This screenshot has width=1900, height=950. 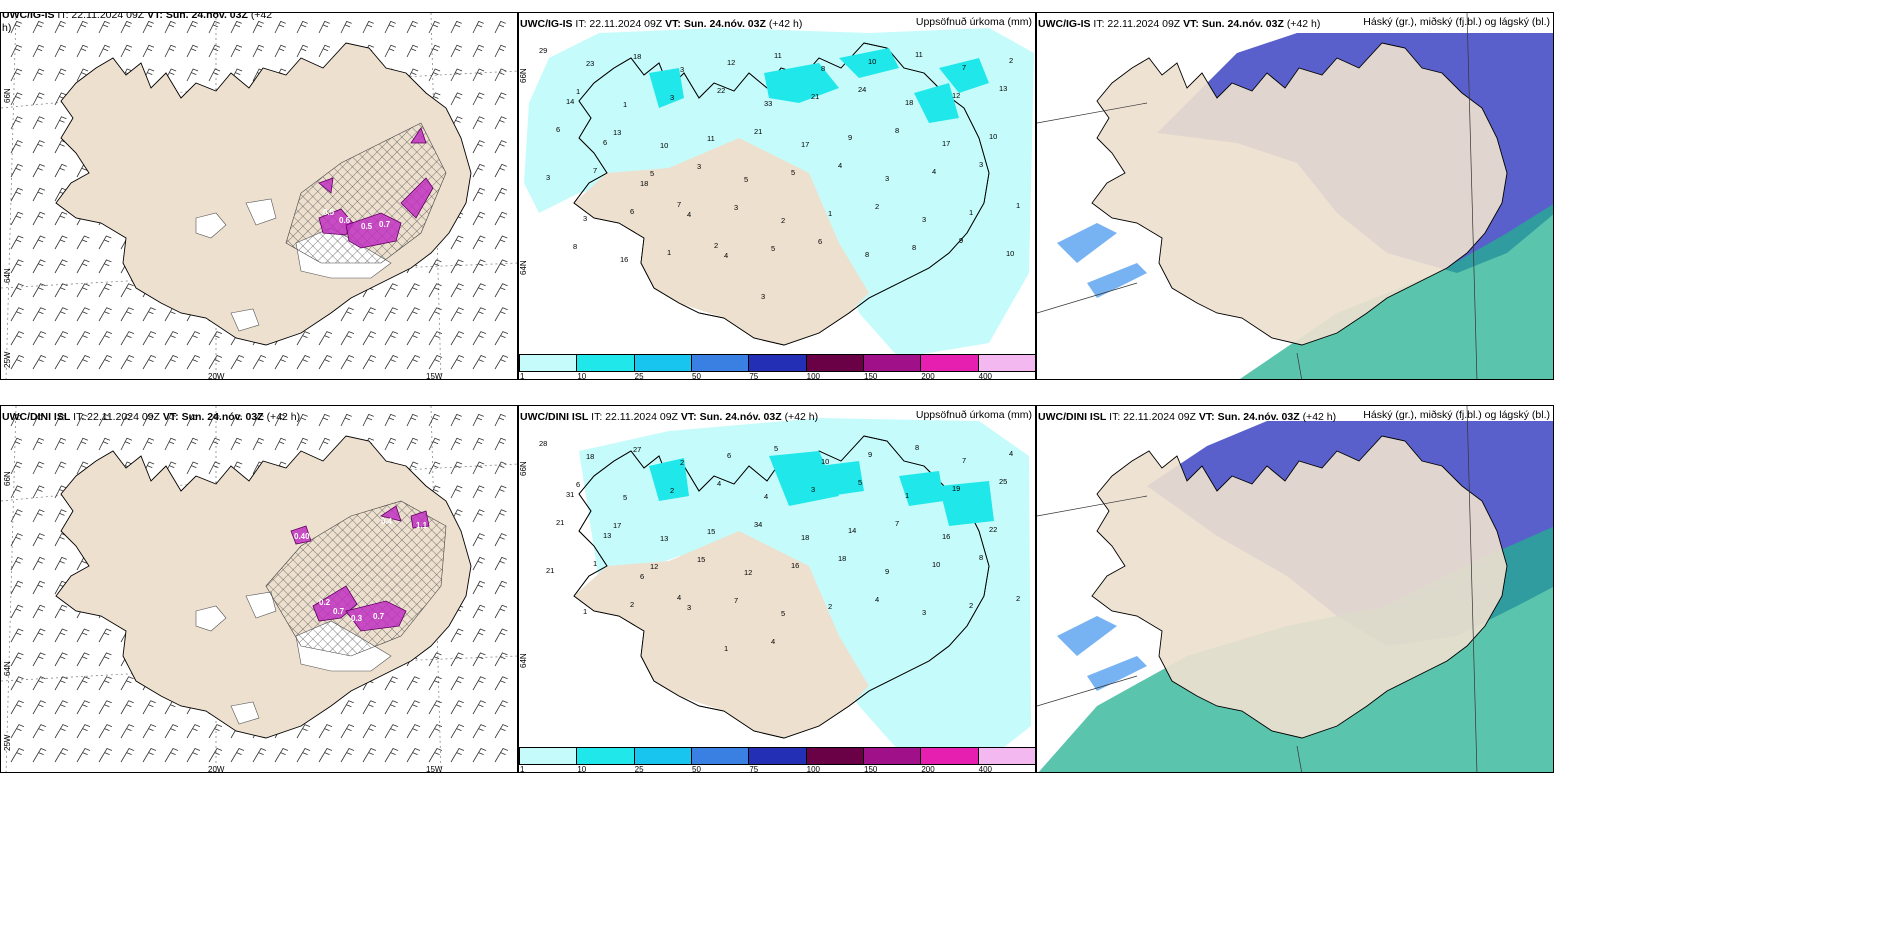 I want to click on colorbar-tick-label: 400, so click(x=985, y=769).